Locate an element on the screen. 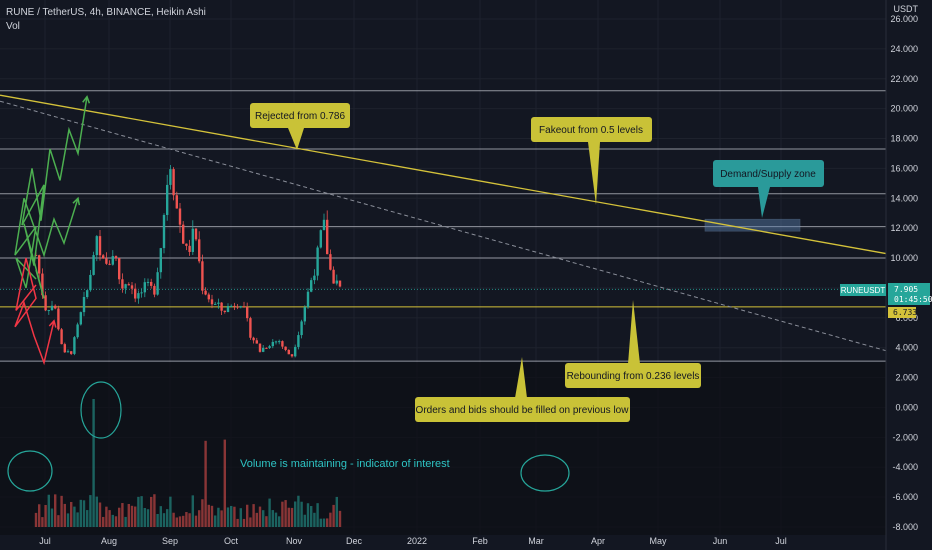 The width and height of the screenshot is (932, 550). callout-rejected: Rejected from 0.786 is located at coordinates (300, 126).